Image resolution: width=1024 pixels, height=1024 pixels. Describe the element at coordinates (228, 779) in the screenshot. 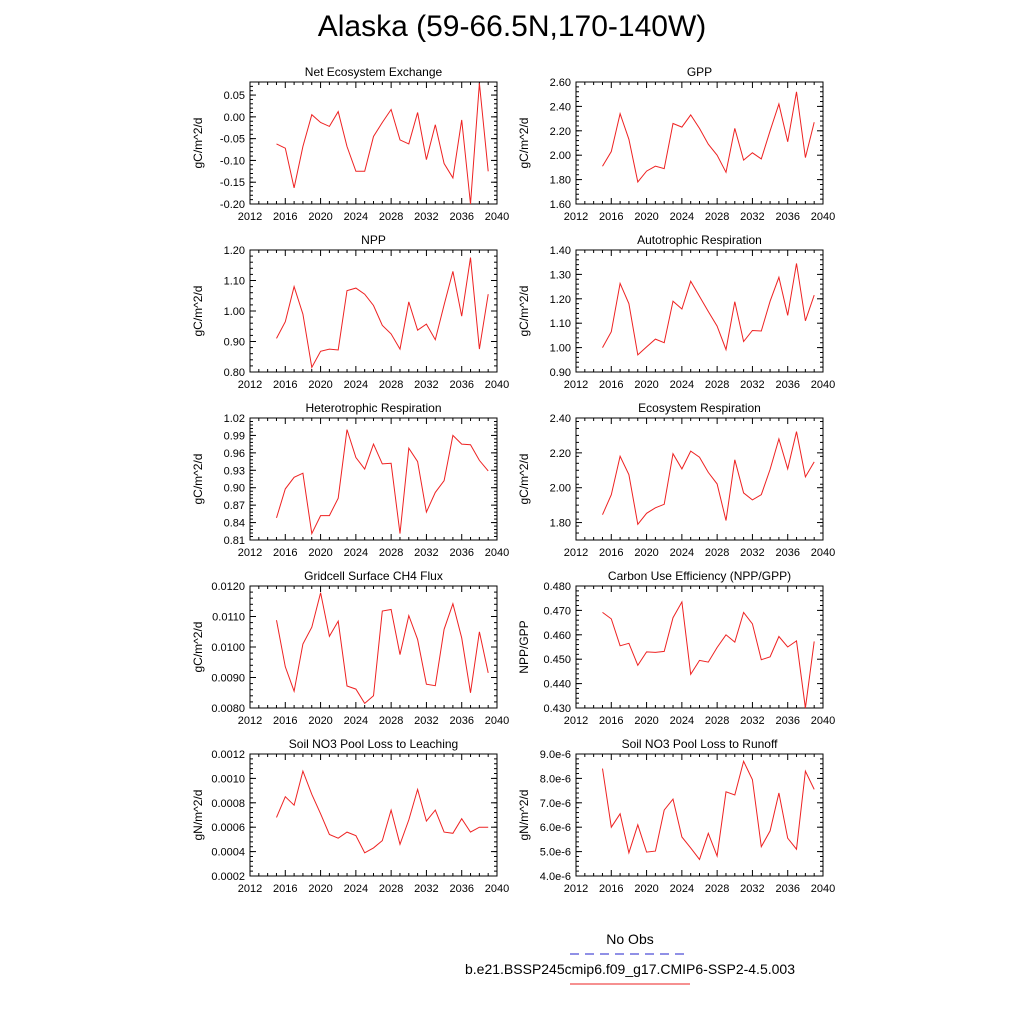

I see `panel-9-ytick-label: 0.0010` at that location.